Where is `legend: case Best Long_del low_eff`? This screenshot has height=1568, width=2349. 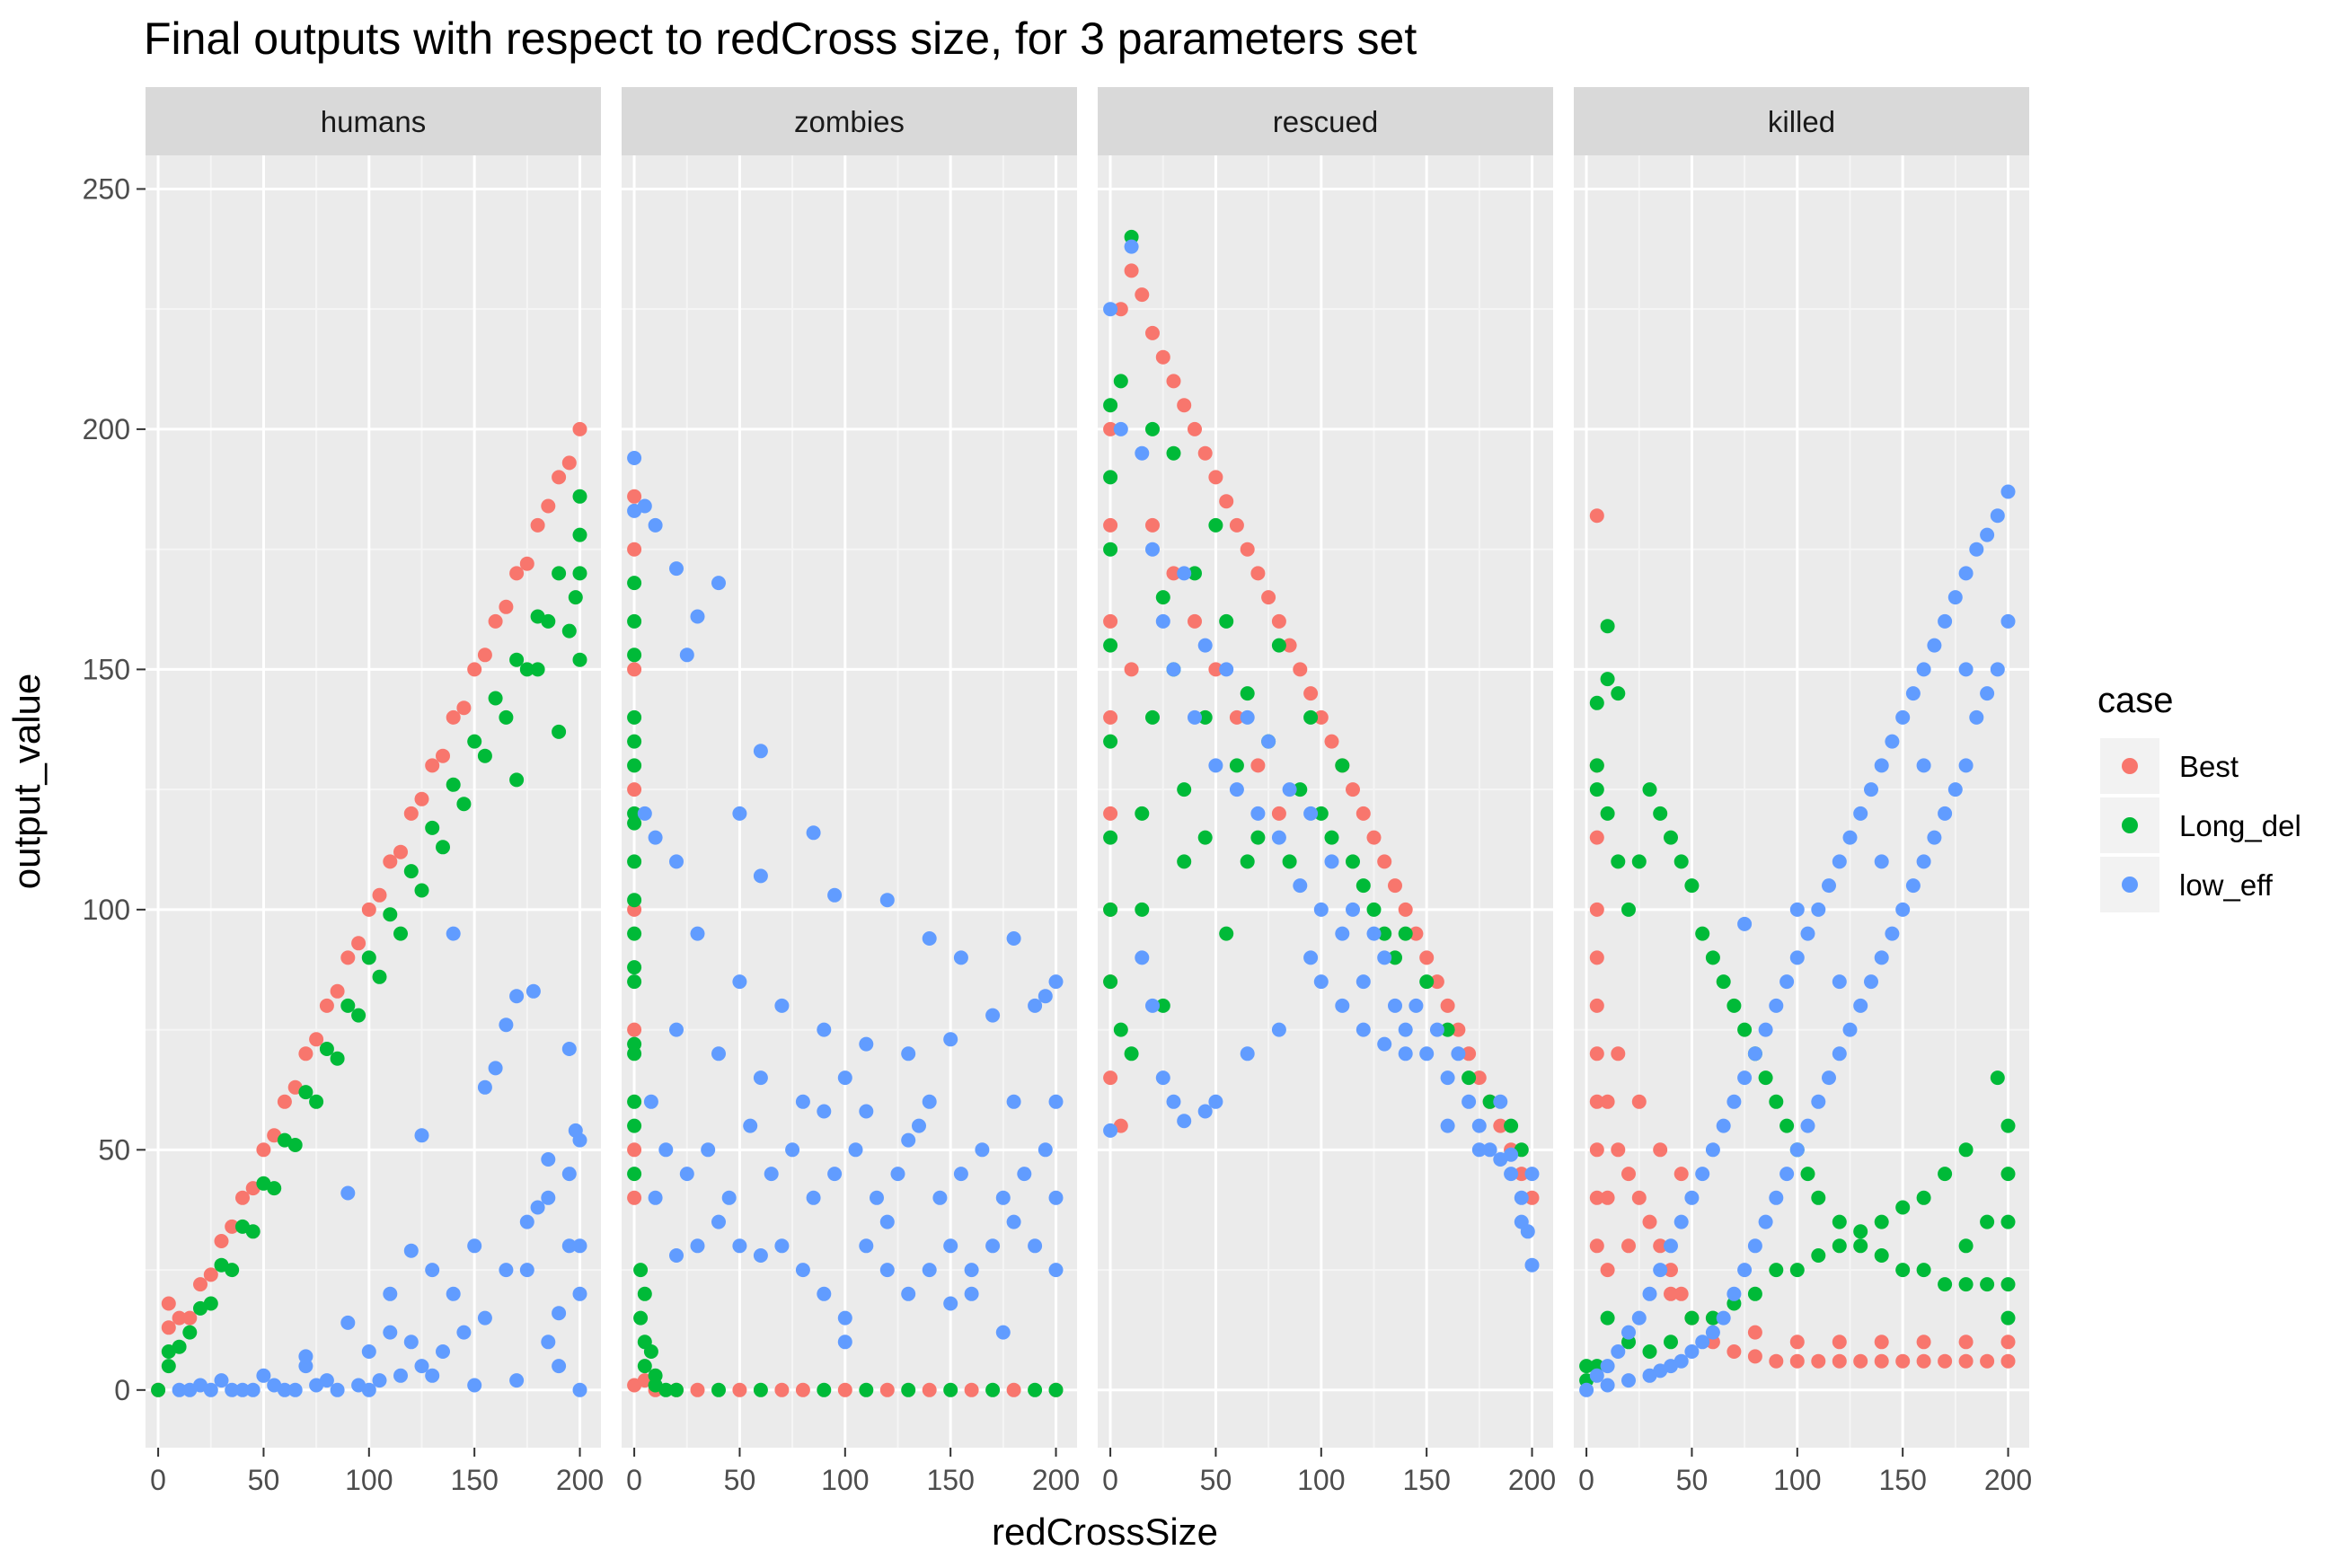
legend: case Best Long_del low_eff is located at coordinates (2199, 796).